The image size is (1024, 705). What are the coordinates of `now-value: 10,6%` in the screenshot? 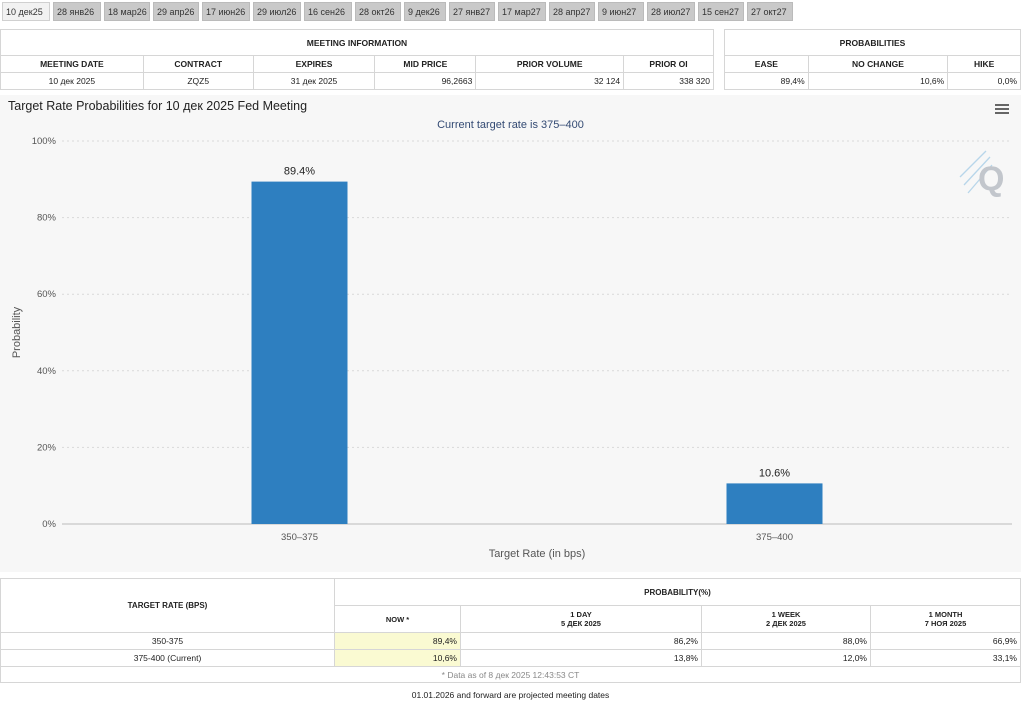 It's located at (397, 658).